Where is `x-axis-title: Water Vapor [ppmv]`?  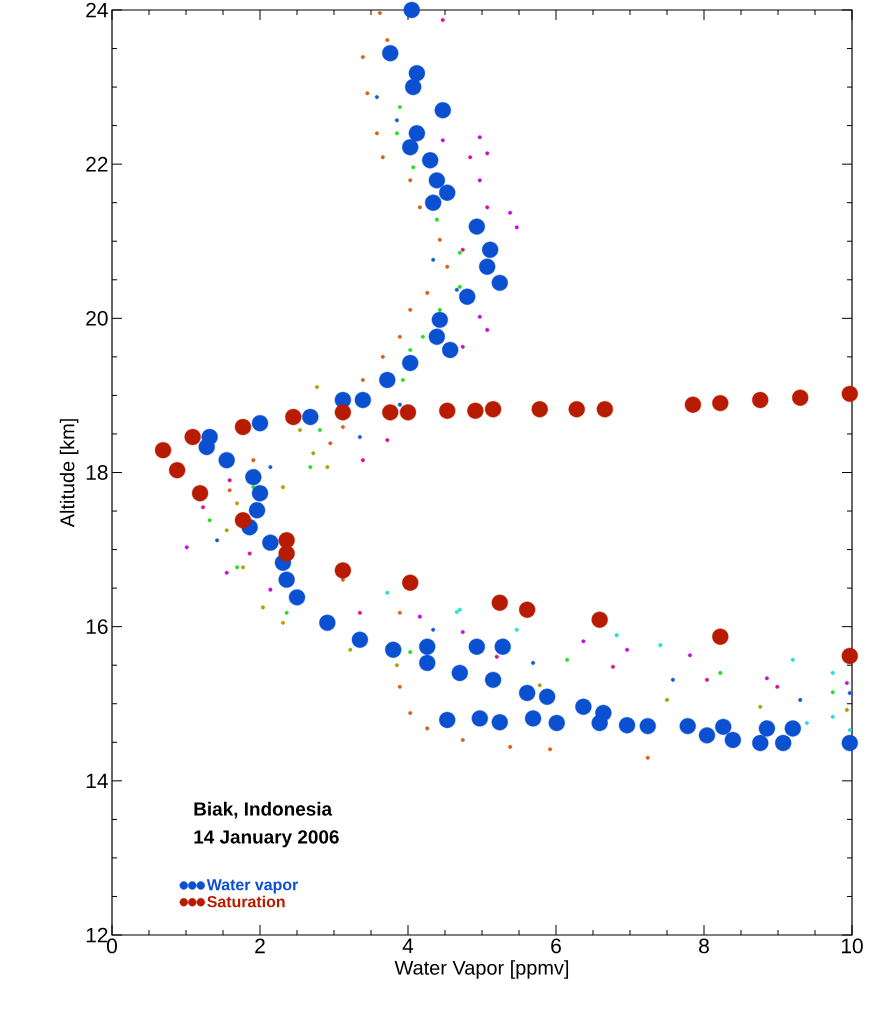 x-axis-title: Water Vapor [ppmv] is located at coordinates (481, 969).